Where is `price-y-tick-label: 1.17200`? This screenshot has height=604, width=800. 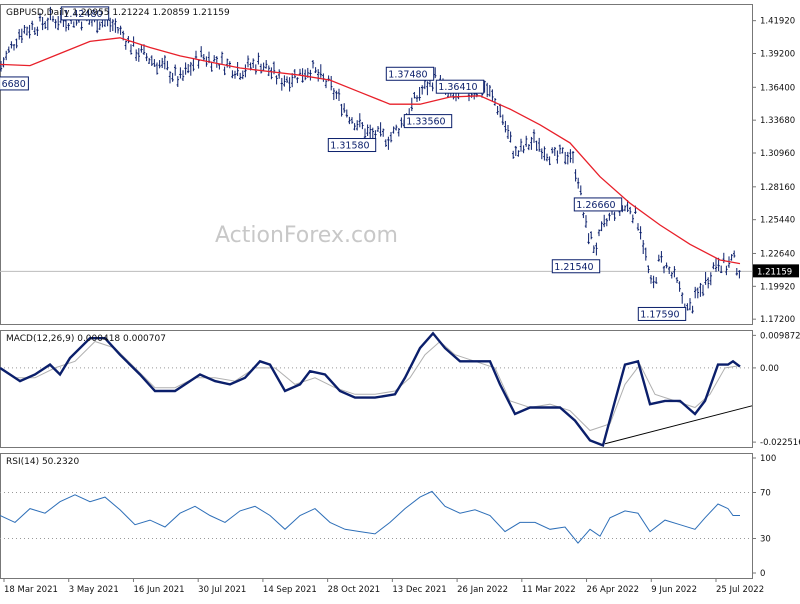
price-y-tick-label: 1.17200 is located at coordinates (777, 320).